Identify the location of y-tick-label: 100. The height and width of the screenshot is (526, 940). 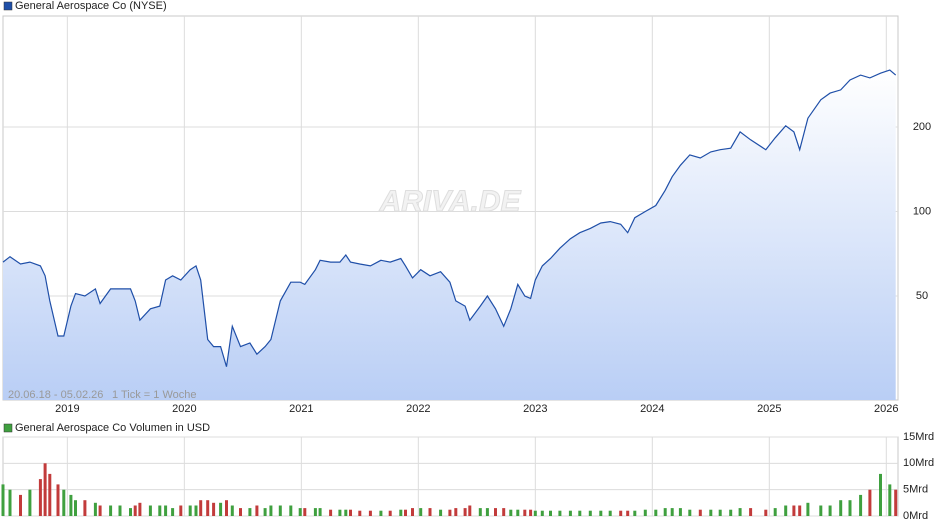
(922, 211).